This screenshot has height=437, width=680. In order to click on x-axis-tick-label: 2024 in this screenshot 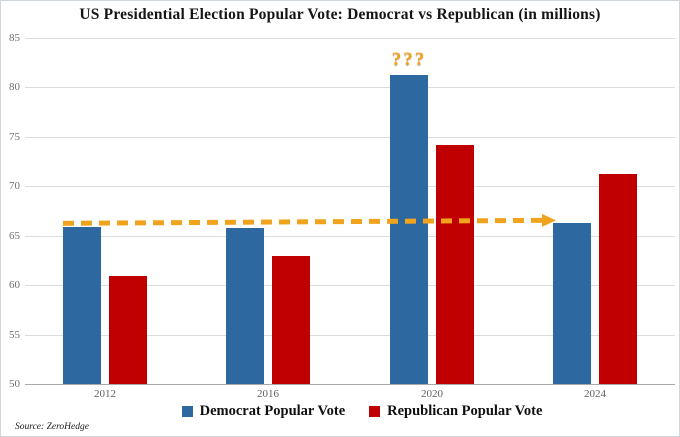, I will do `click(595, 394)`.